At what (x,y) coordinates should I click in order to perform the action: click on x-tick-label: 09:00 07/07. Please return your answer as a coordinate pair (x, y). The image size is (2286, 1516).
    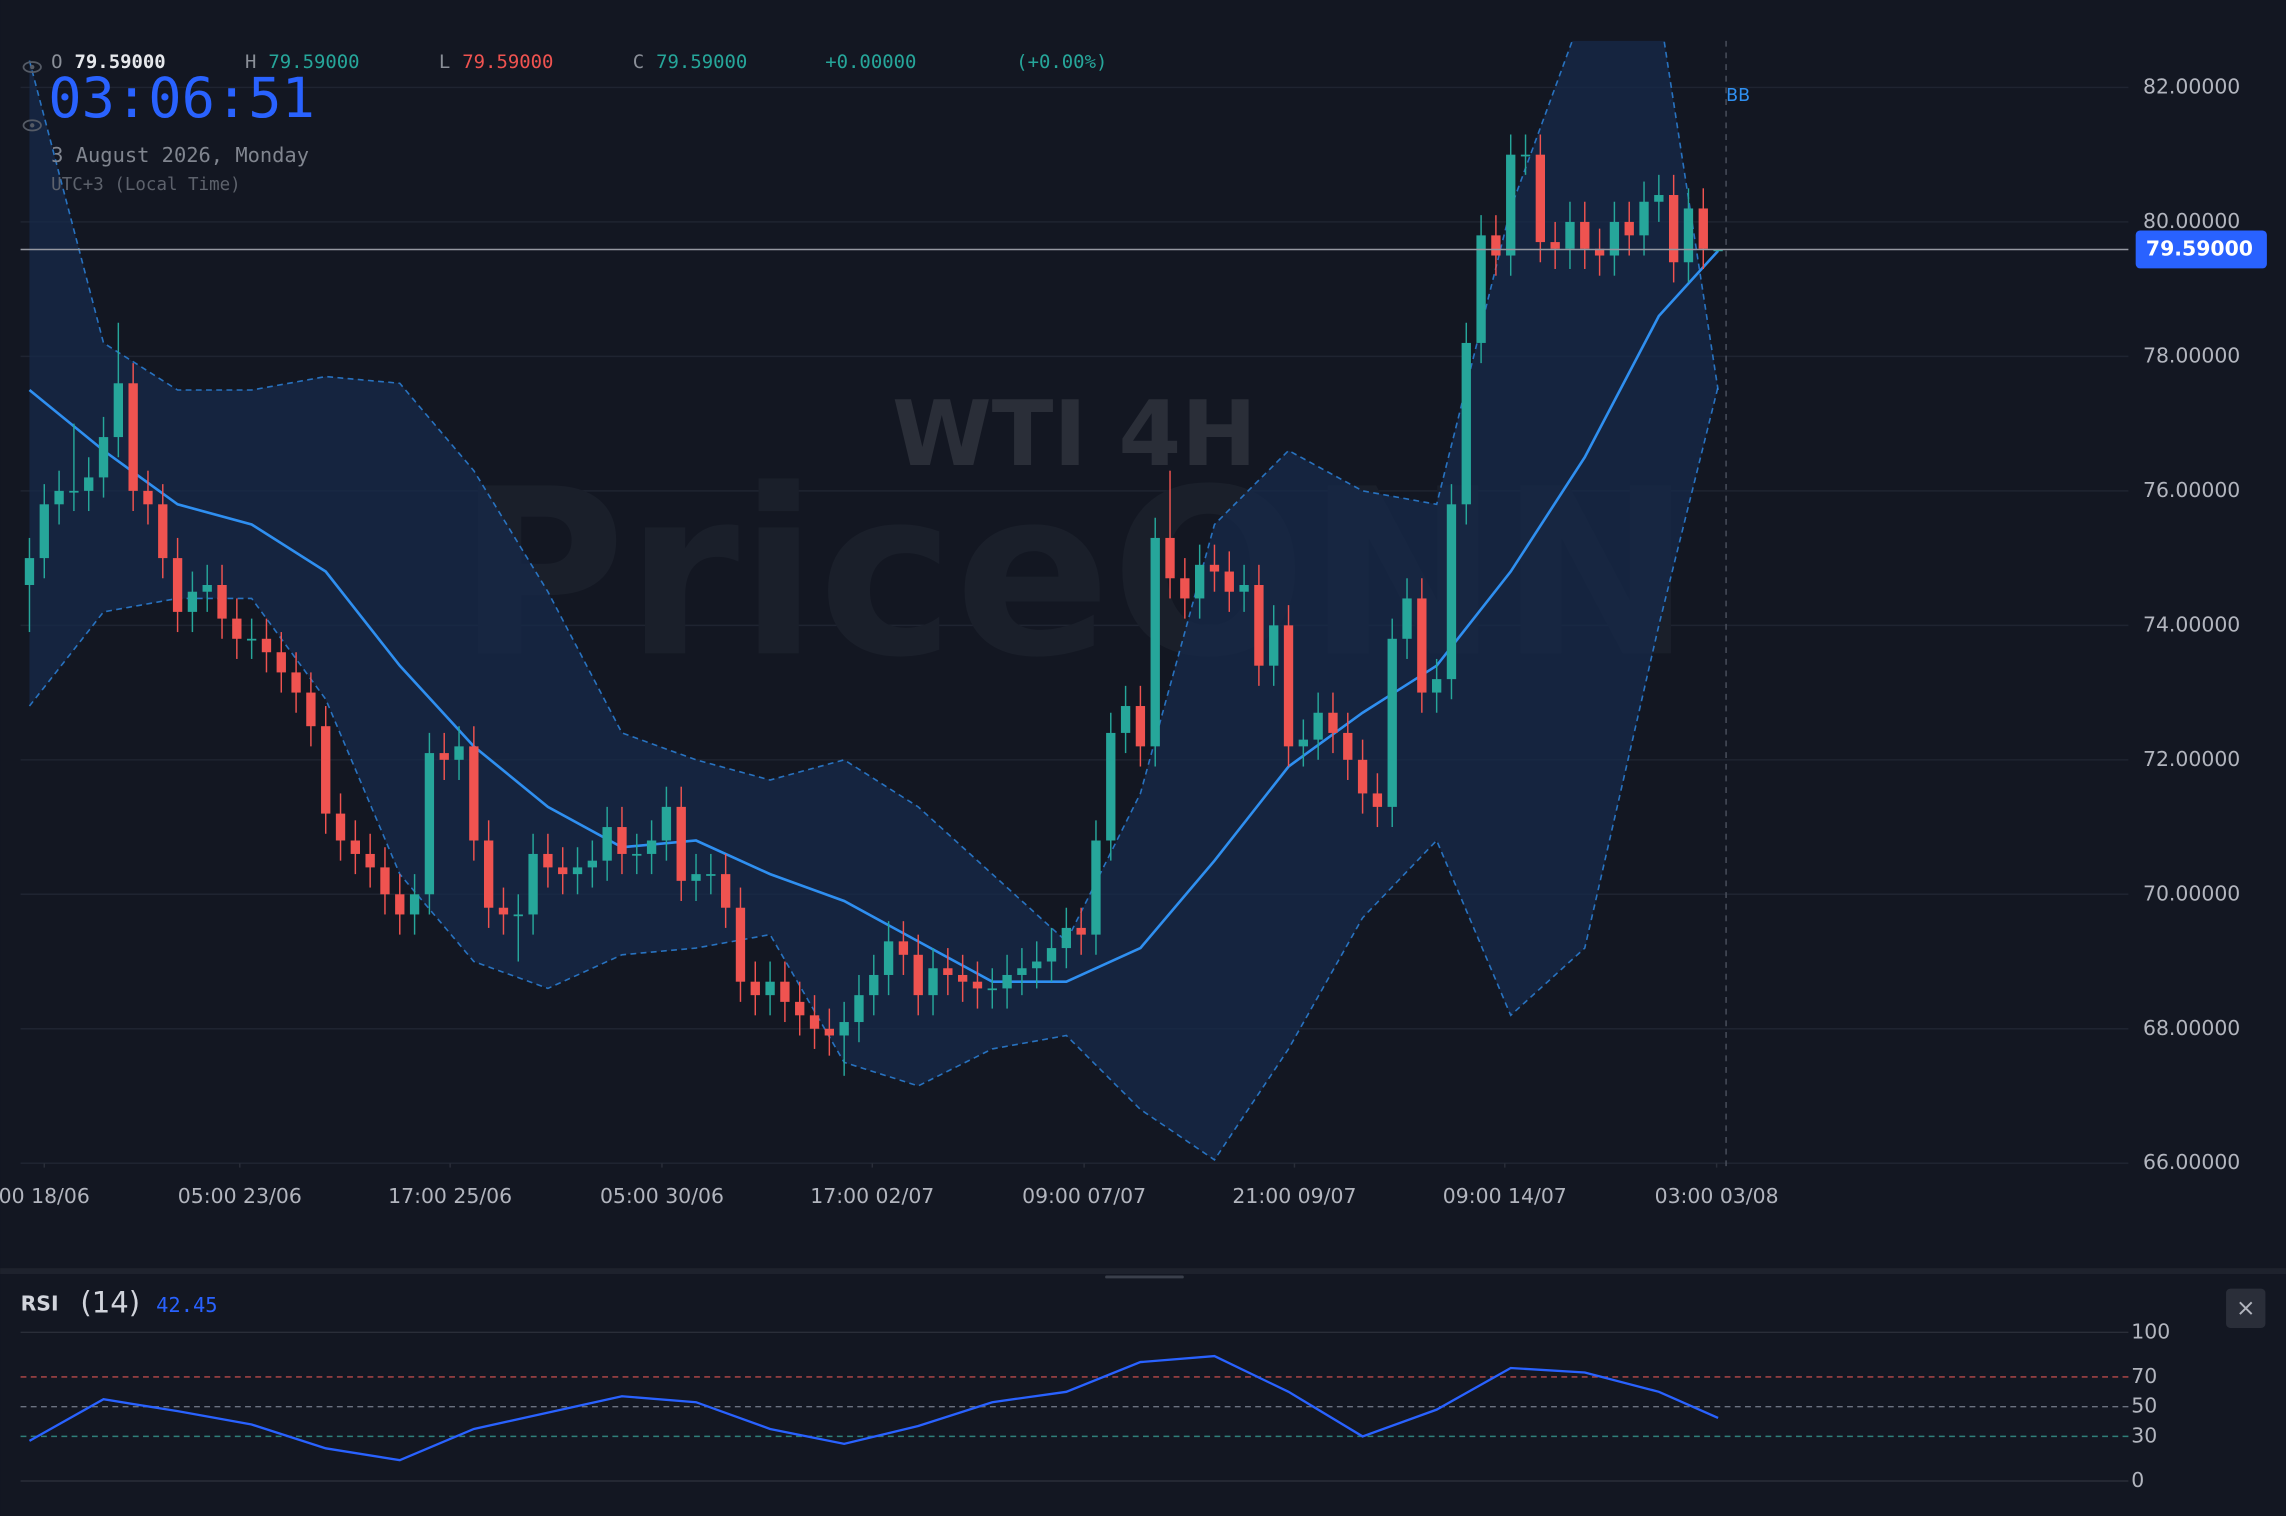
    Looking at the image, I should click on (1084, 1196).